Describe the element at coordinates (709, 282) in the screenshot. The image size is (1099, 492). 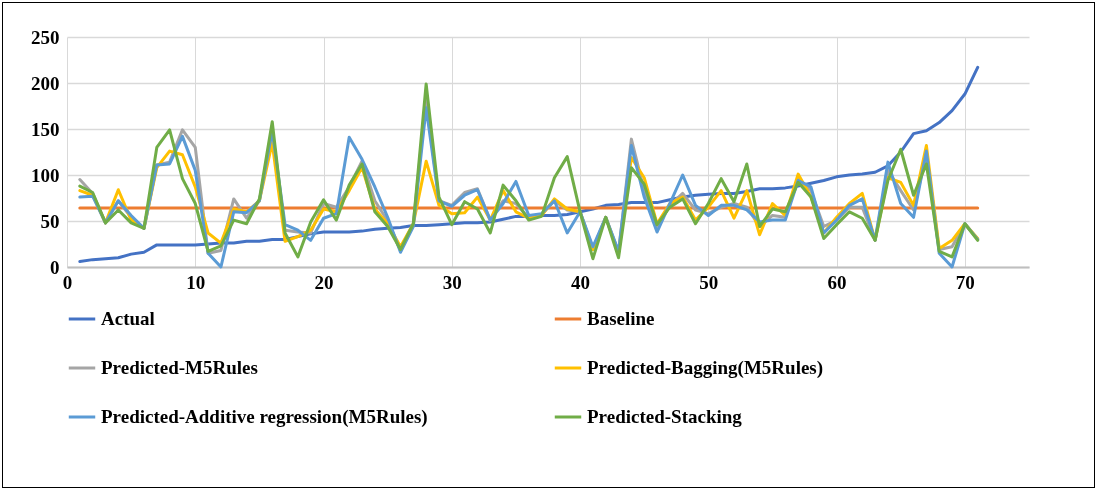
I see `x-tick-label: 50` at that location.